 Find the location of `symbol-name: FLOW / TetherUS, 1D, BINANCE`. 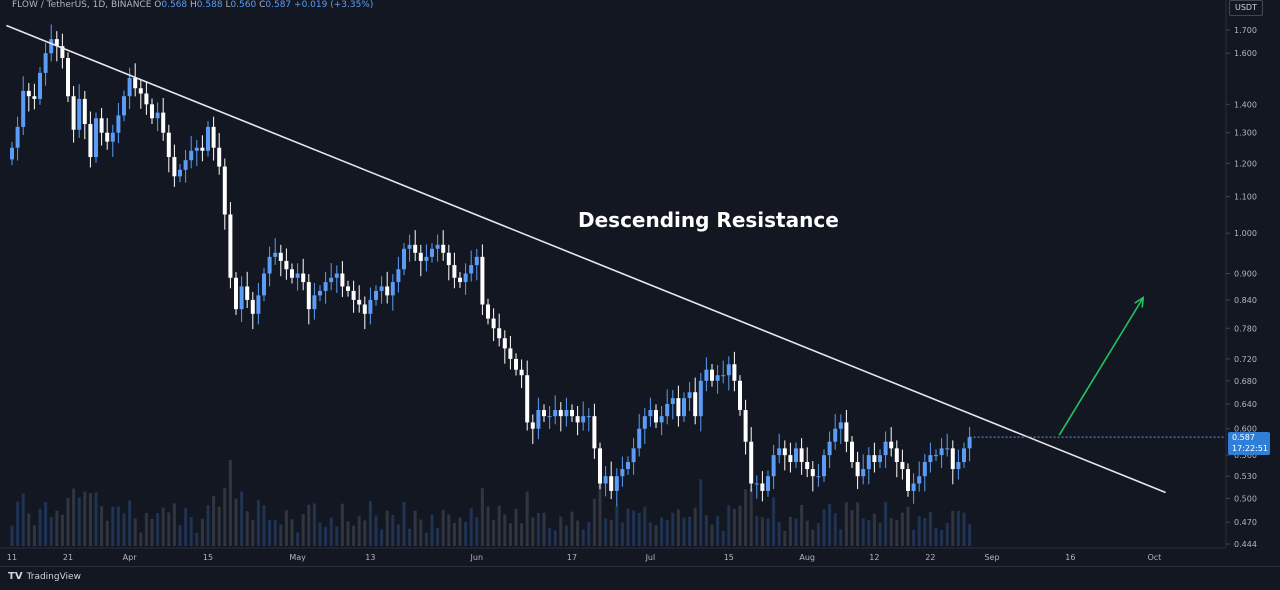

symbol-name: FLOW / TetherUS, 1D, BINANCE is located at coordinates (82, 5).